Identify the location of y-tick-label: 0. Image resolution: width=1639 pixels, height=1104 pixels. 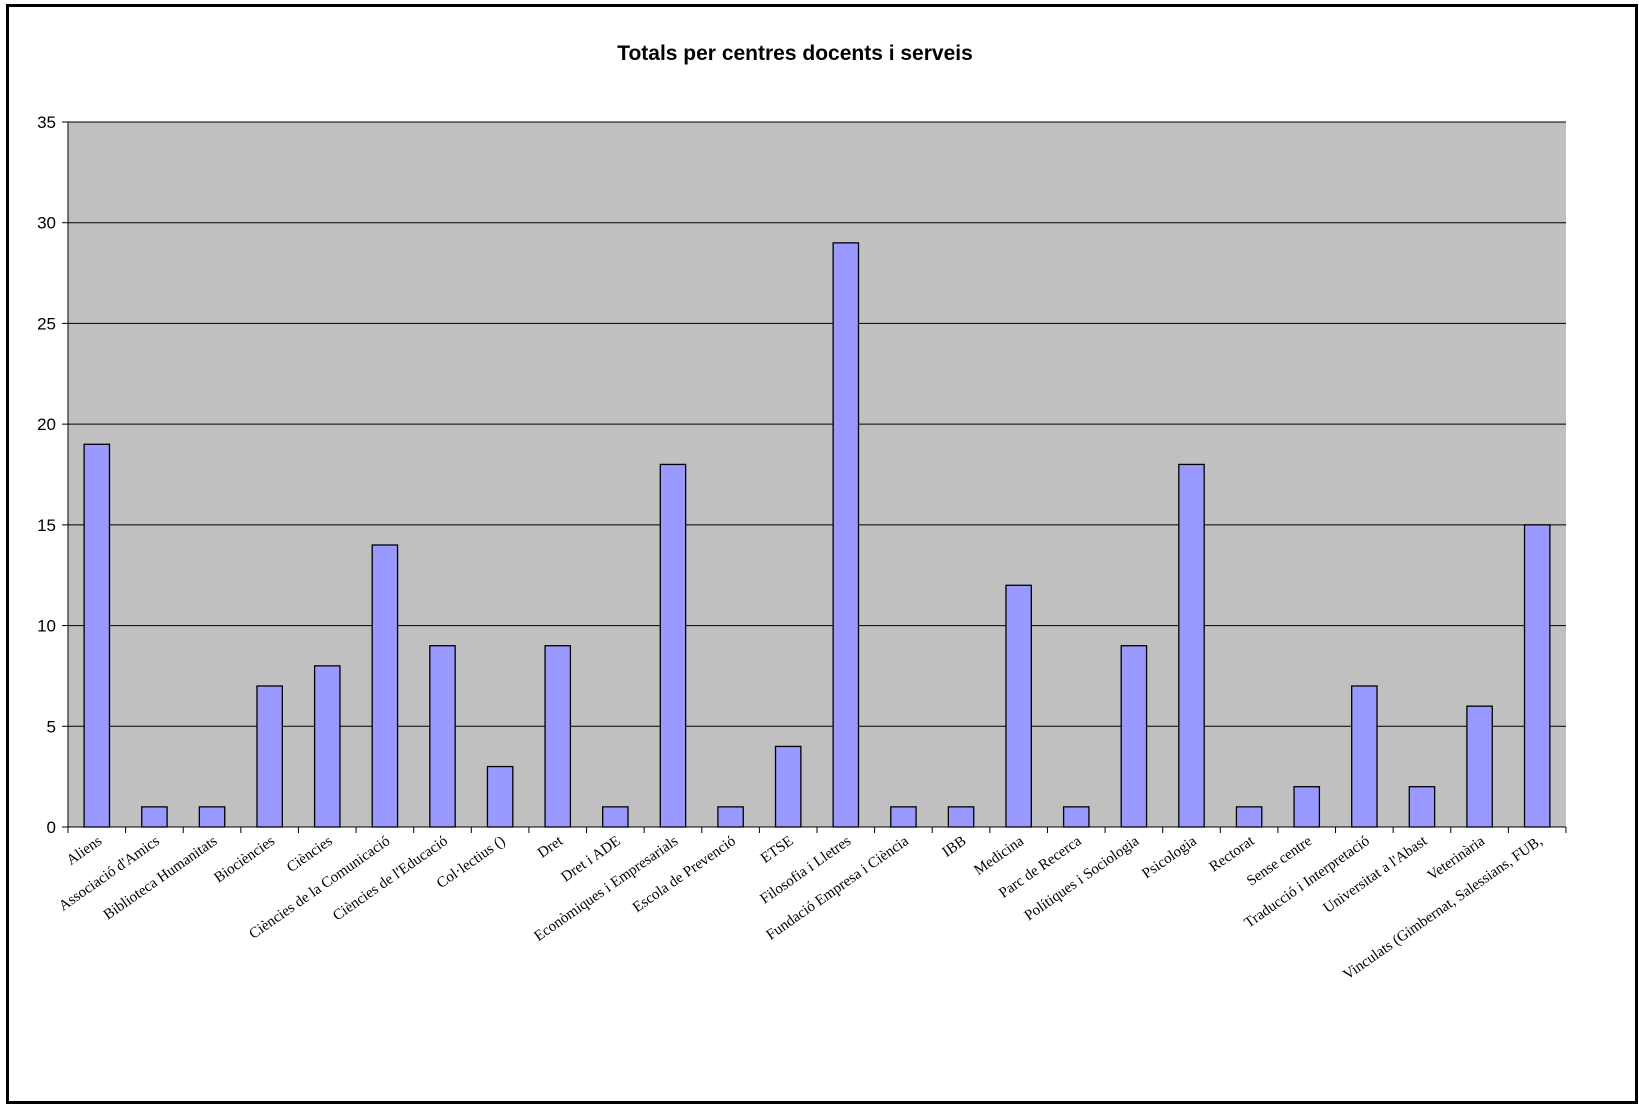
(51, 827).